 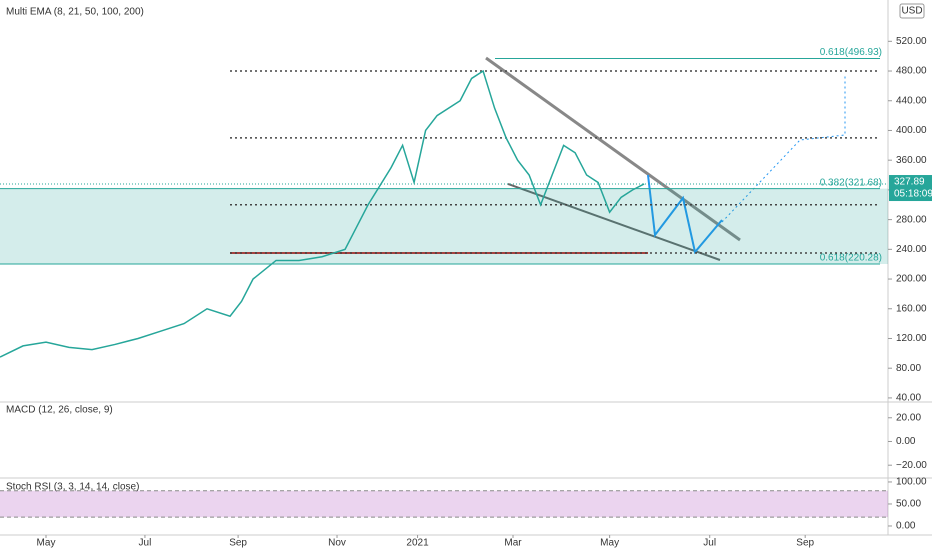 I want to click on x-tick-label: 2021, so click(x=417, y=543).